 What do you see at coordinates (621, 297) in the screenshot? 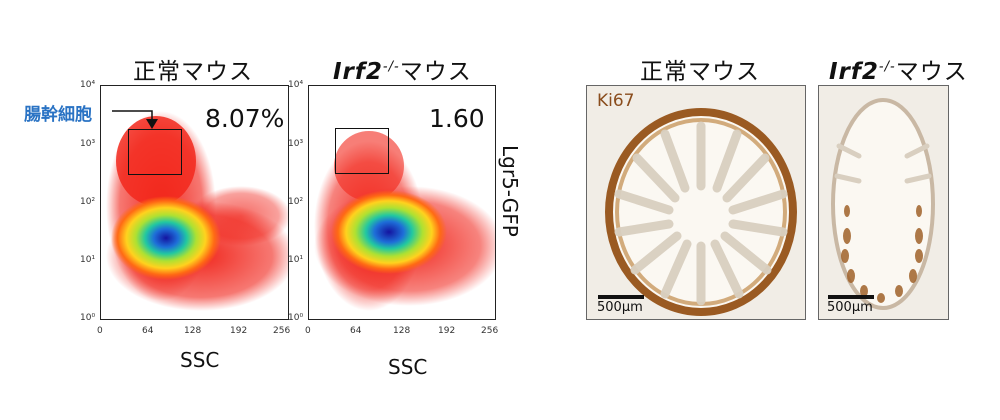
I see `scalebar-normal` at bounding box center [621, 297].